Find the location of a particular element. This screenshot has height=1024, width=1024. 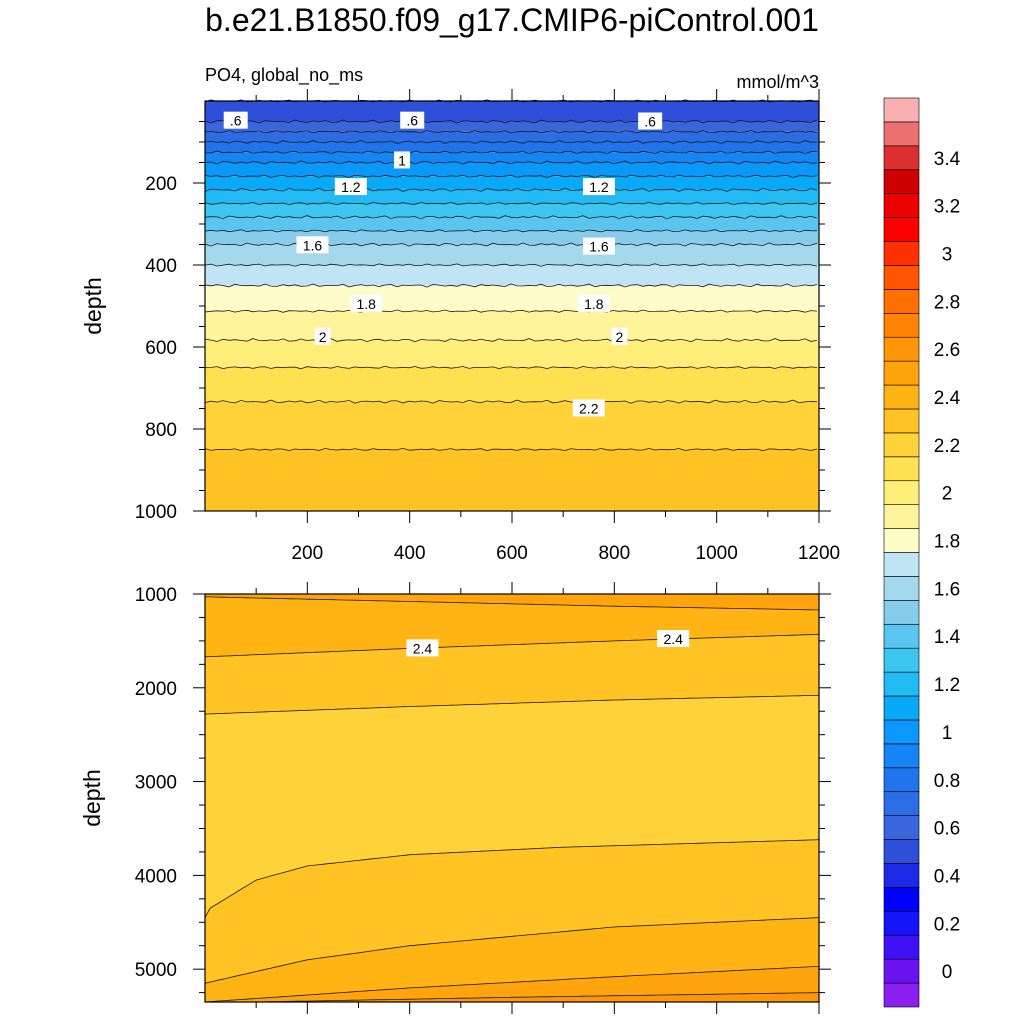

upper-contour-label: 2 is located at coordinates (322, 336).